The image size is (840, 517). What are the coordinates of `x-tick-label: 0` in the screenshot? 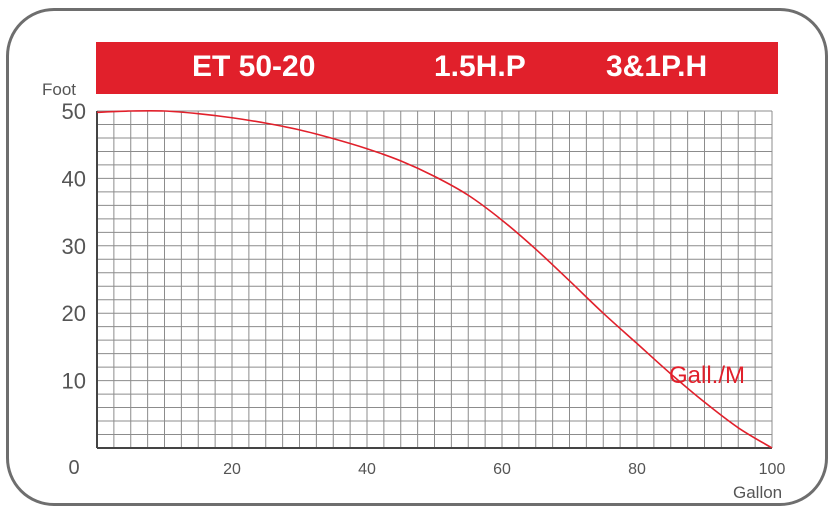 It's located at (73, 468).